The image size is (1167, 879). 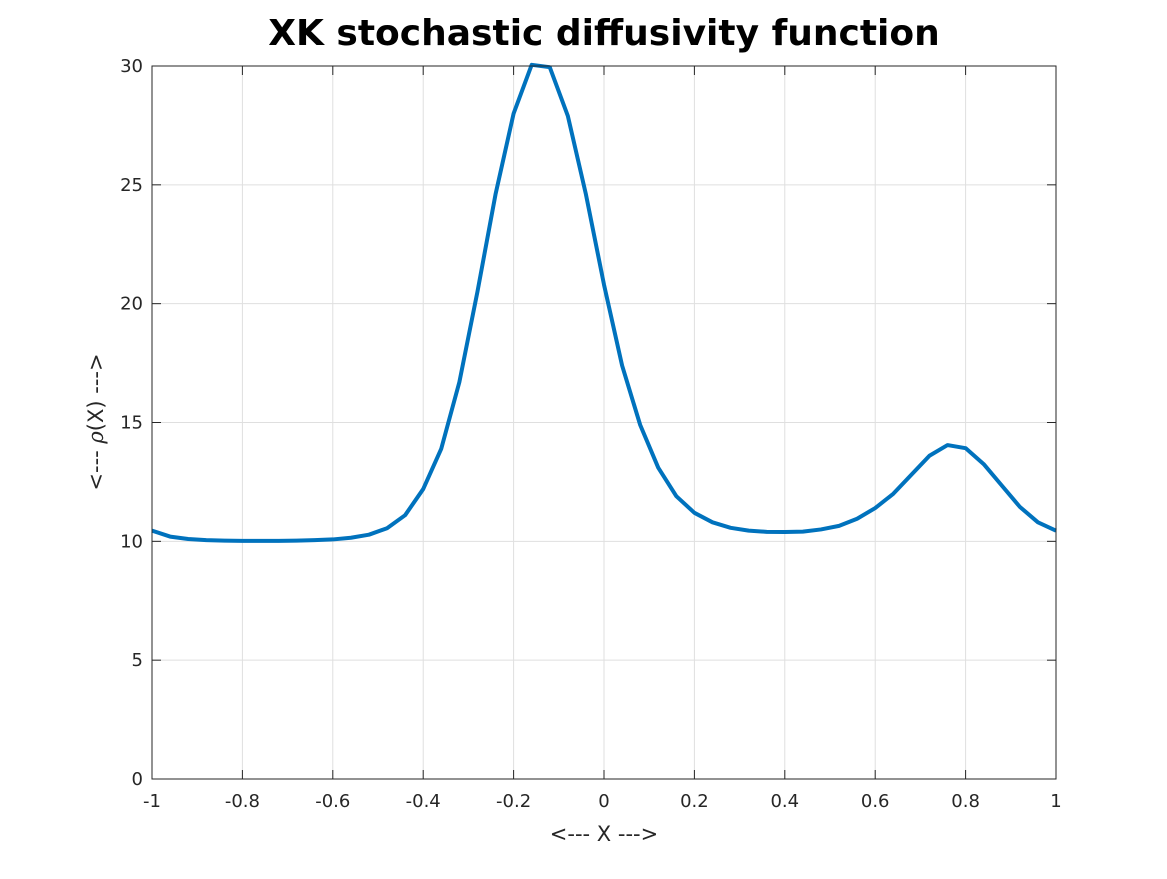 I want to click on y-tick-label: 0, so click(x=137, y=779).